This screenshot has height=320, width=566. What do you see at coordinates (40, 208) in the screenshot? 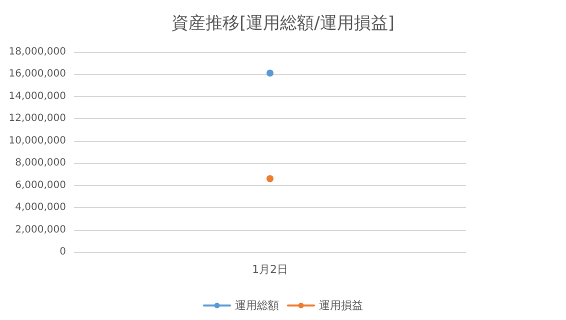
I see `y-tick-label: 4,000,000` at bounding box center [40, 208].